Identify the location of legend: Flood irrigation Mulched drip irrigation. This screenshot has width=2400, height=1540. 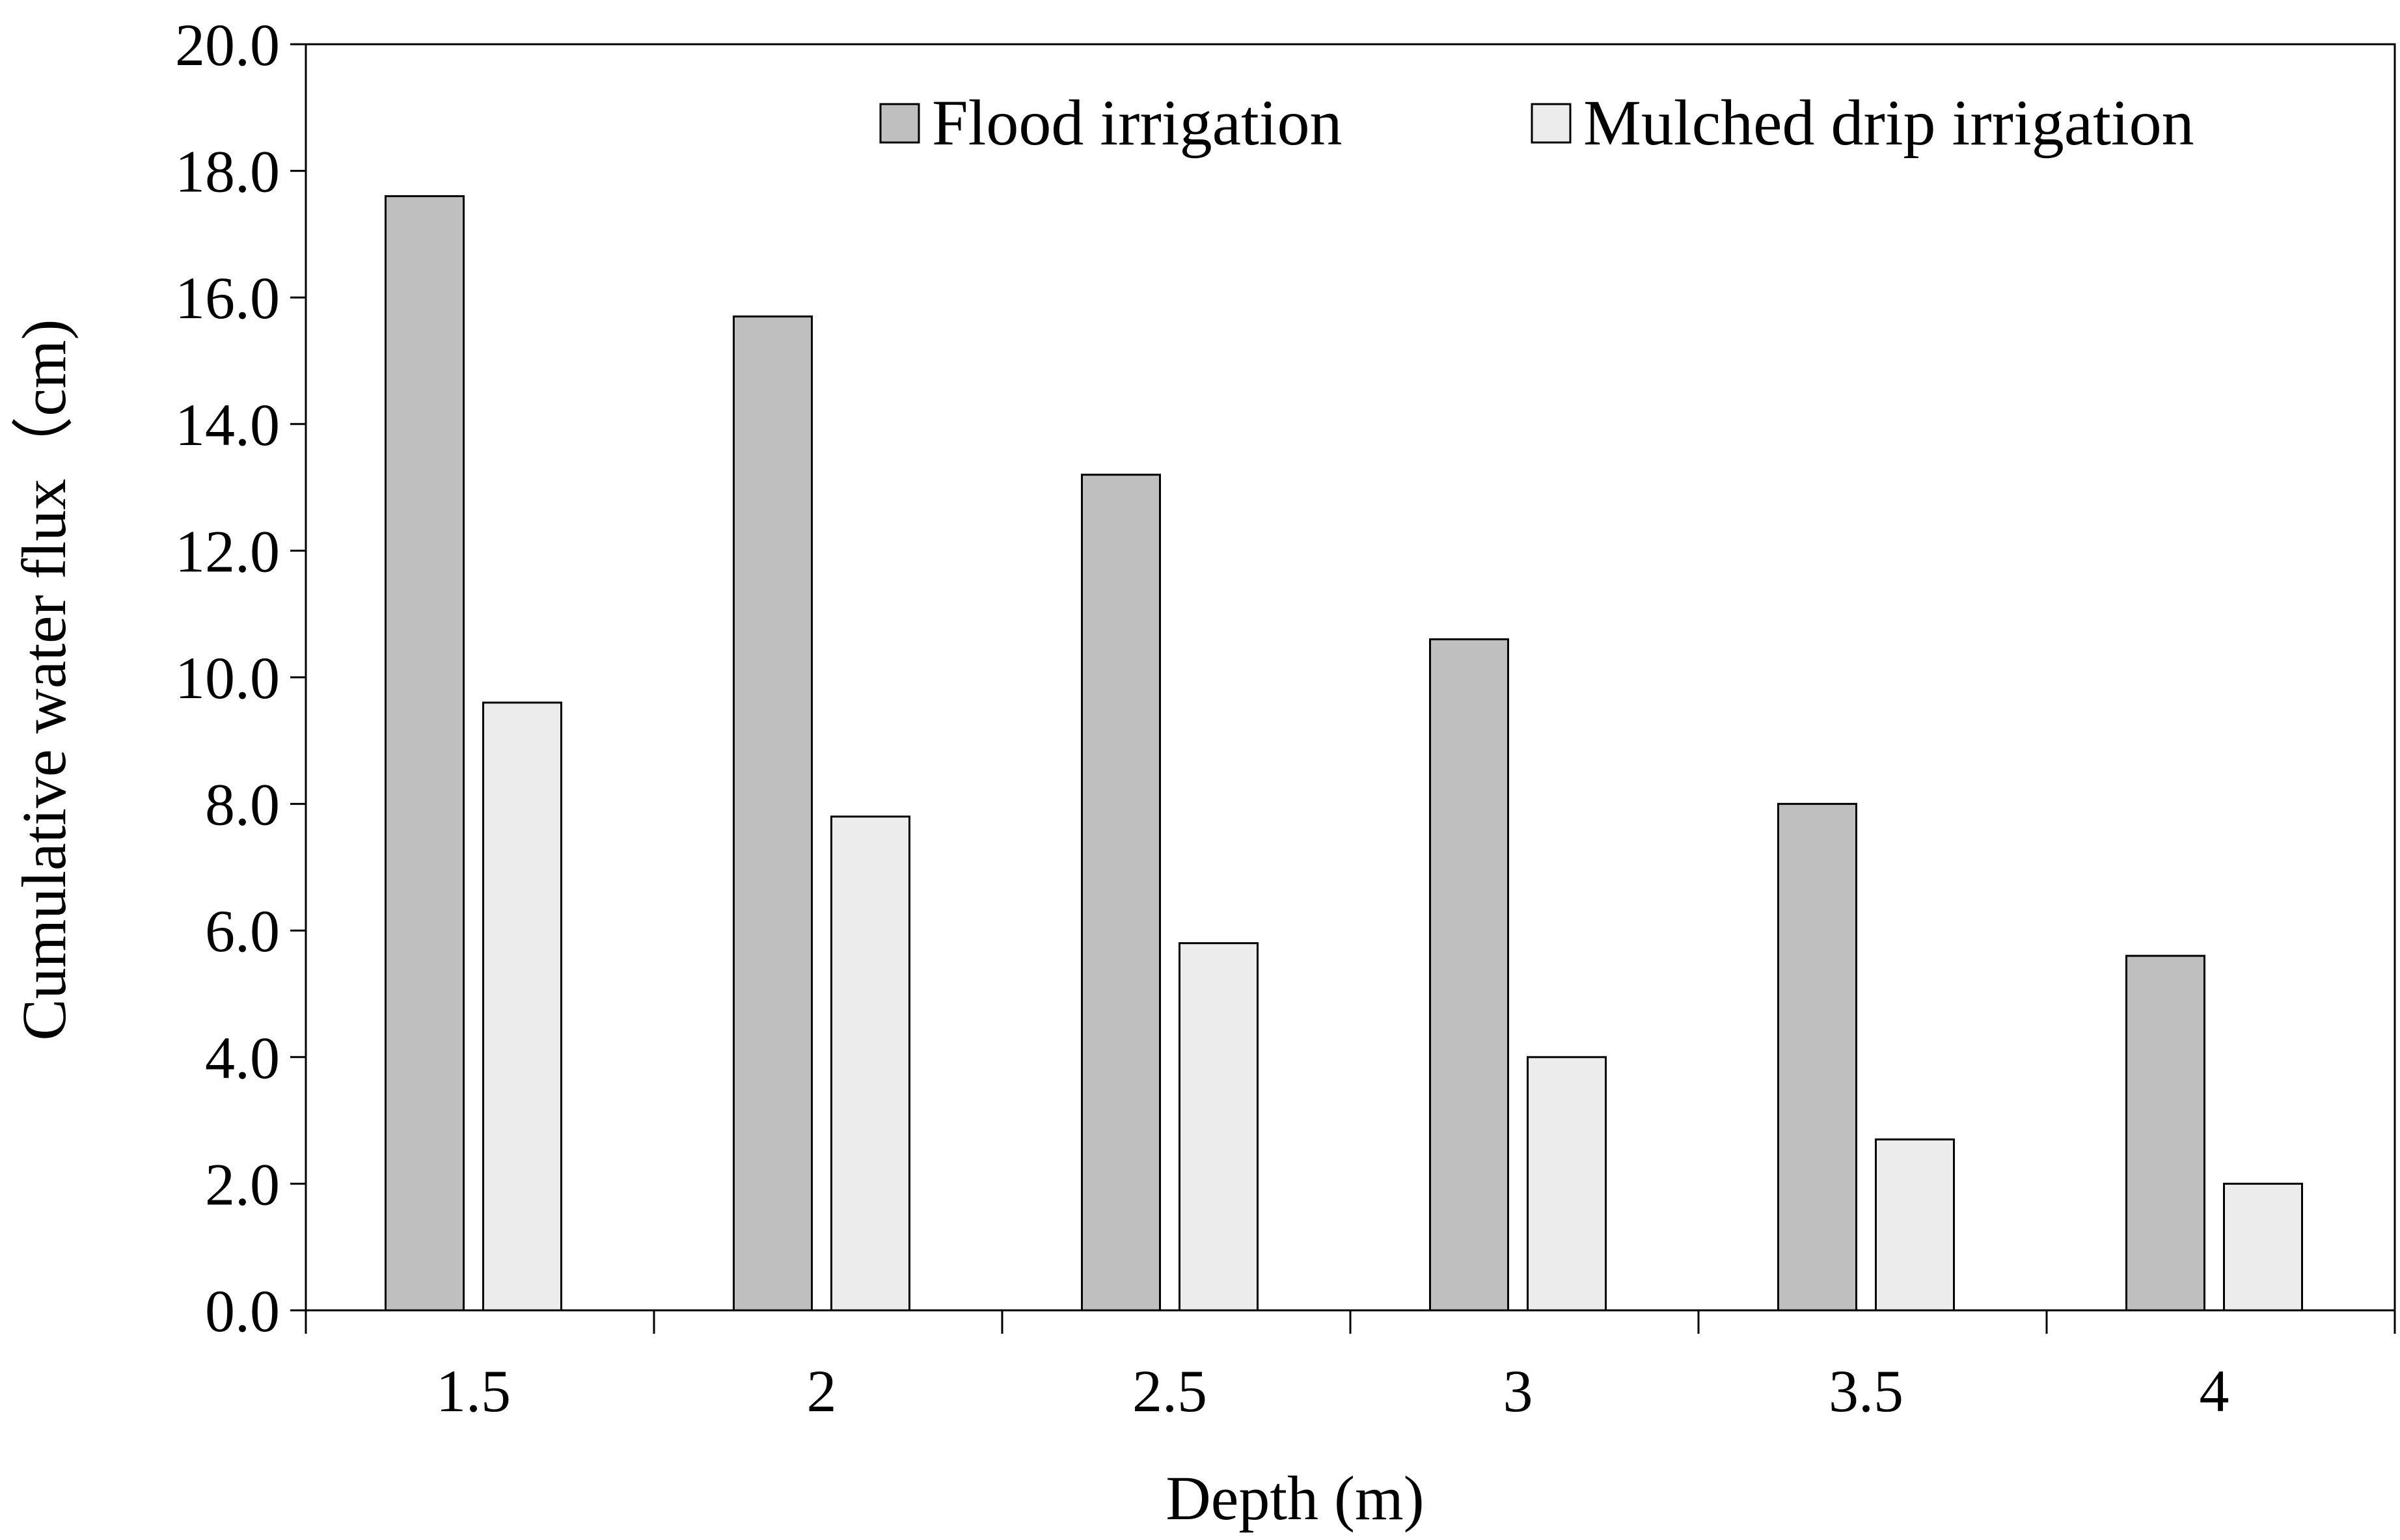
(1536, 123).